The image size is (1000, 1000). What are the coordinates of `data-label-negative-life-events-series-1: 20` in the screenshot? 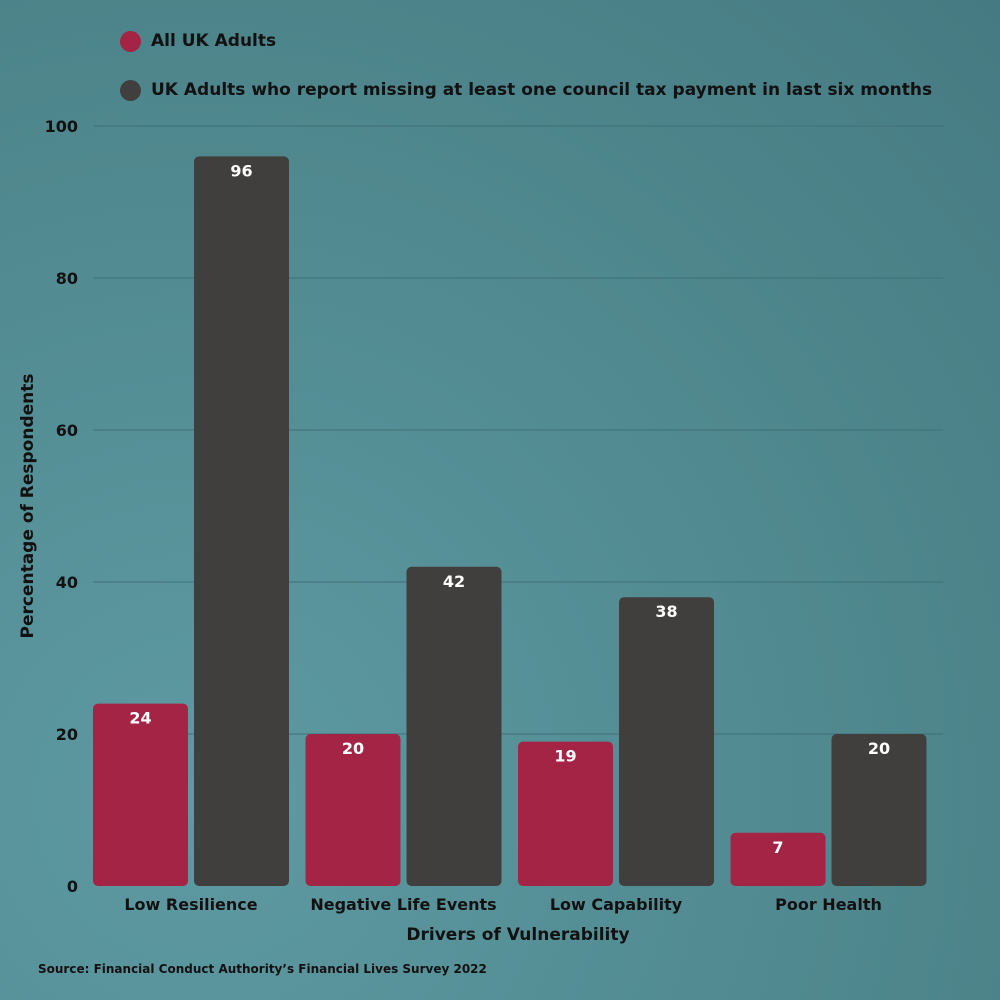 It's located at (353, 748).